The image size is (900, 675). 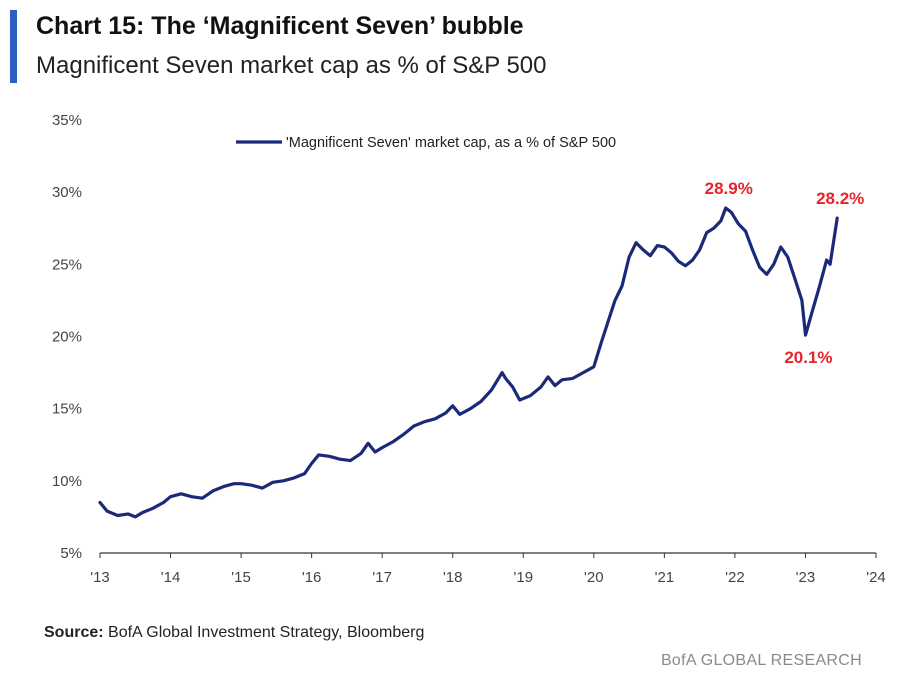 What do you see at coordinates (840, 198) in the screenshot?
I see `data-label: 28.2%` at bounding box center [840, 198].